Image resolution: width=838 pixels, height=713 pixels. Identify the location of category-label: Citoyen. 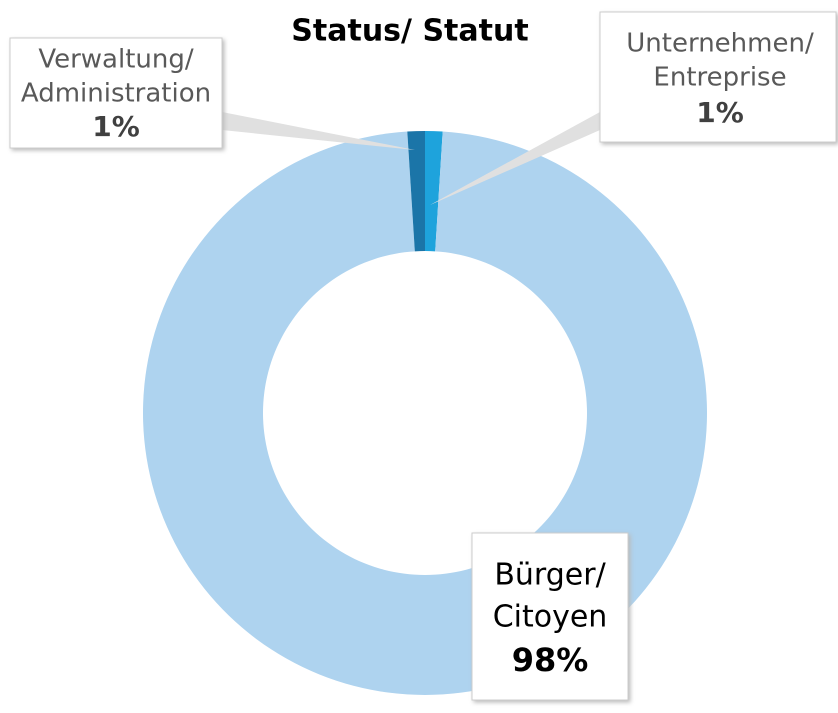
(550, 617).